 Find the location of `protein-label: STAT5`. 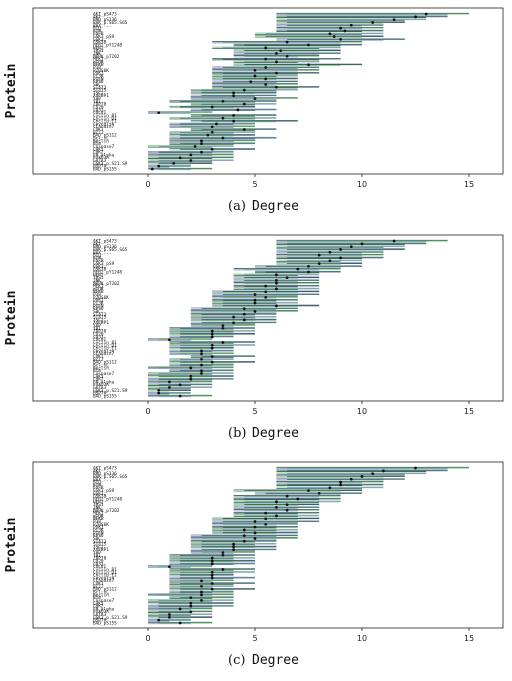

protein-label: STAT5 is located at coordinates (100, 318).